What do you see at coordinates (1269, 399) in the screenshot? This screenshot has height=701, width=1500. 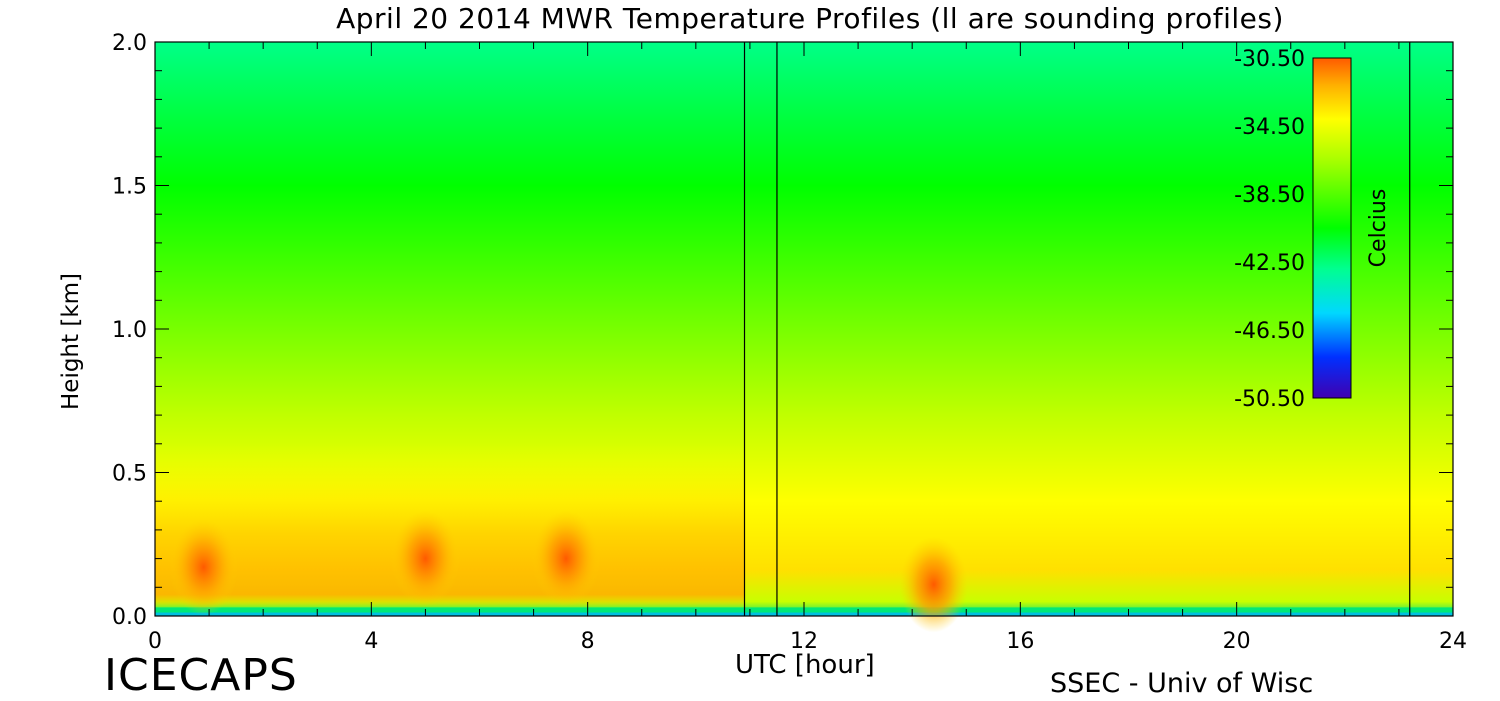 I see `colorbar-tick-label-5: -50.50` at bounding box center [1269, 399].